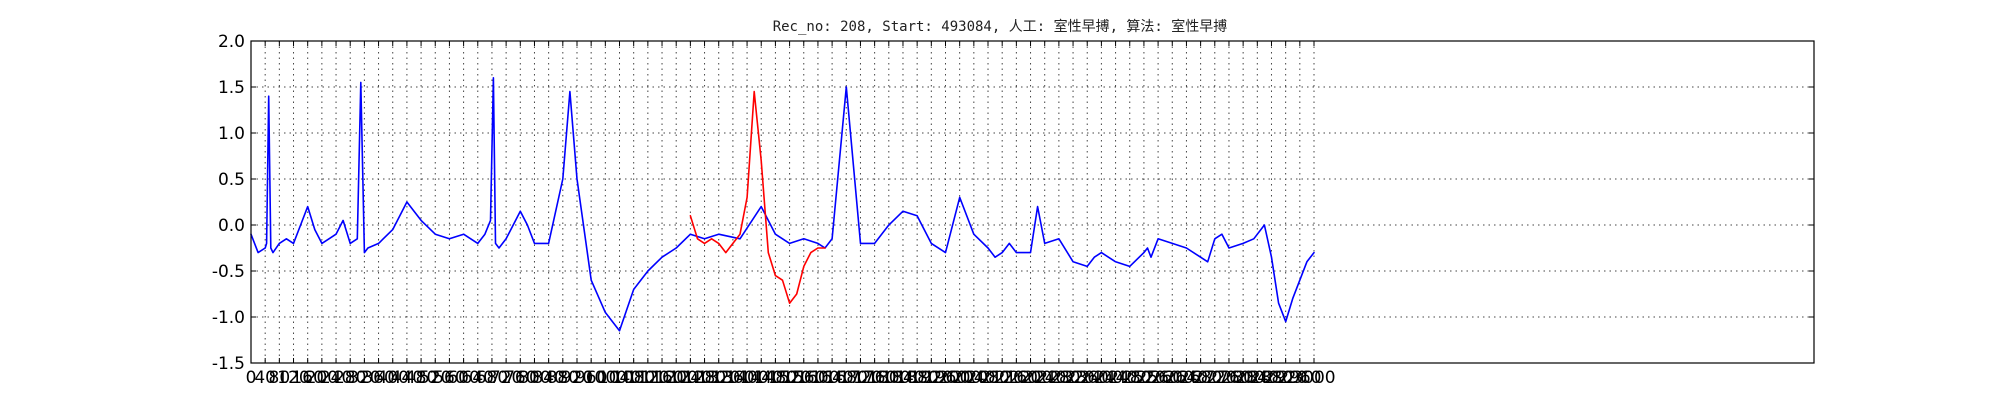 This screenshot has height=400, width=2000. What do you see at coordinates (1214, 378) in the screenshot?
I see `x-tick-label: 2720` at bounding box center [1214, 378].